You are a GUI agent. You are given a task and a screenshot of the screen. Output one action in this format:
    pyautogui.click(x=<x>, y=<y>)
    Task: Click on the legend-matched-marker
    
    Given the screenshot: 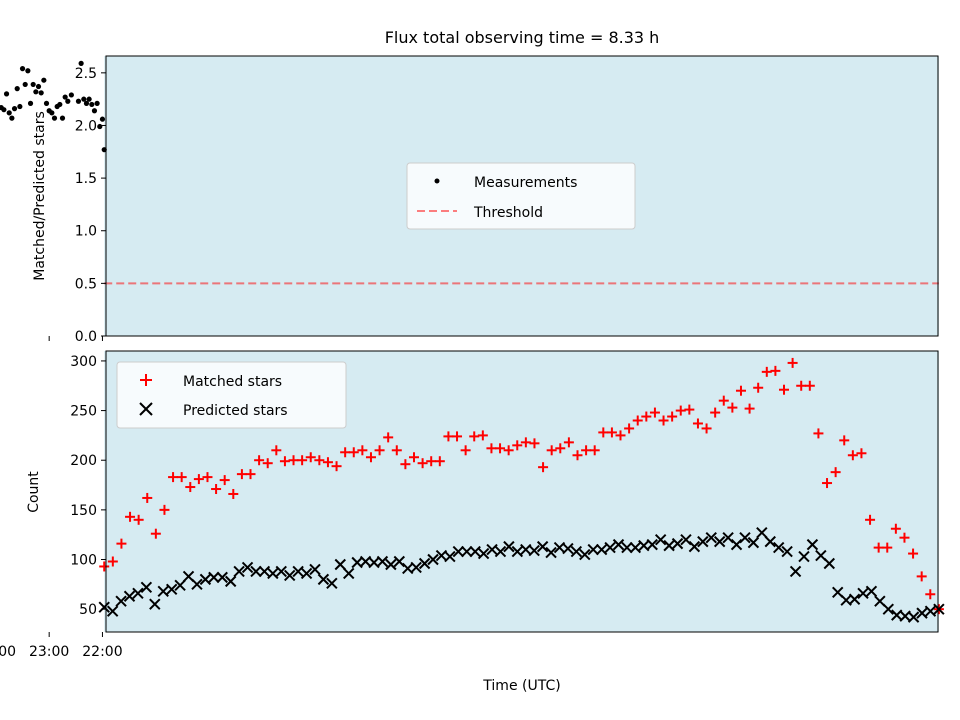 What is the action you would take?
    pyautogui.click(x=146, y=380)
    